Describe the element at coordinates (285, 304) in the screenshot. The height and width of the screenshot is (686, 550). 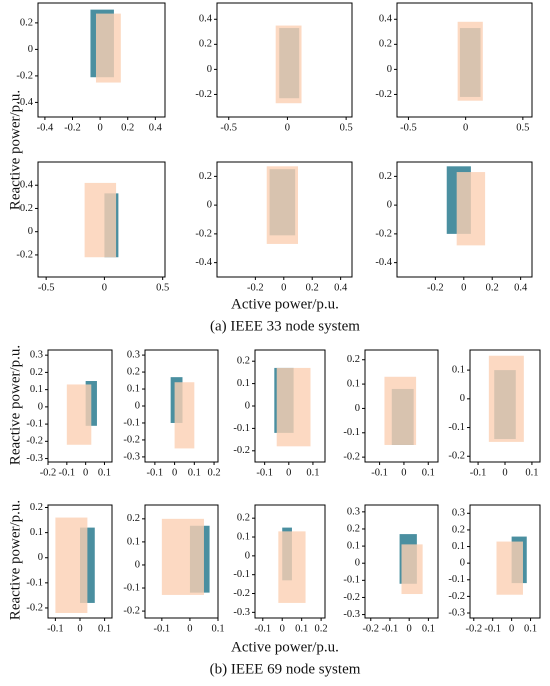
I see `x-axis-label: Active power/p.u.` at that location.